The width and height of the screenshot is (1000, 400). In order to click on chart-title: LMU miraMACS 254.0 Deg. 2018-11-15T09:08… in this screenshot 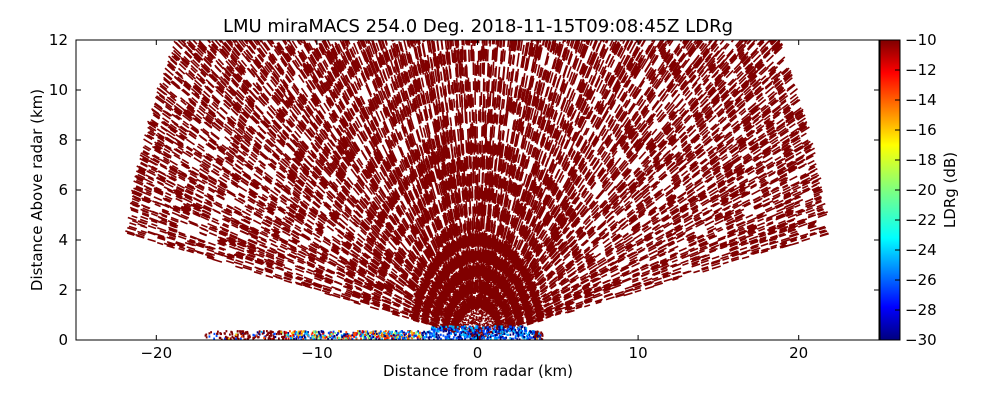, I will do `click(478, 26)`.